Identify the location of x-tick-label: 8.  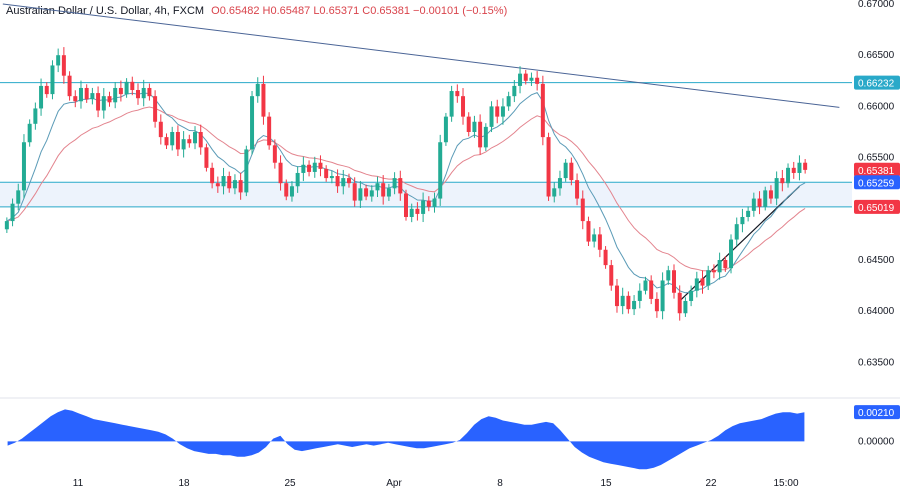
(500, 483).